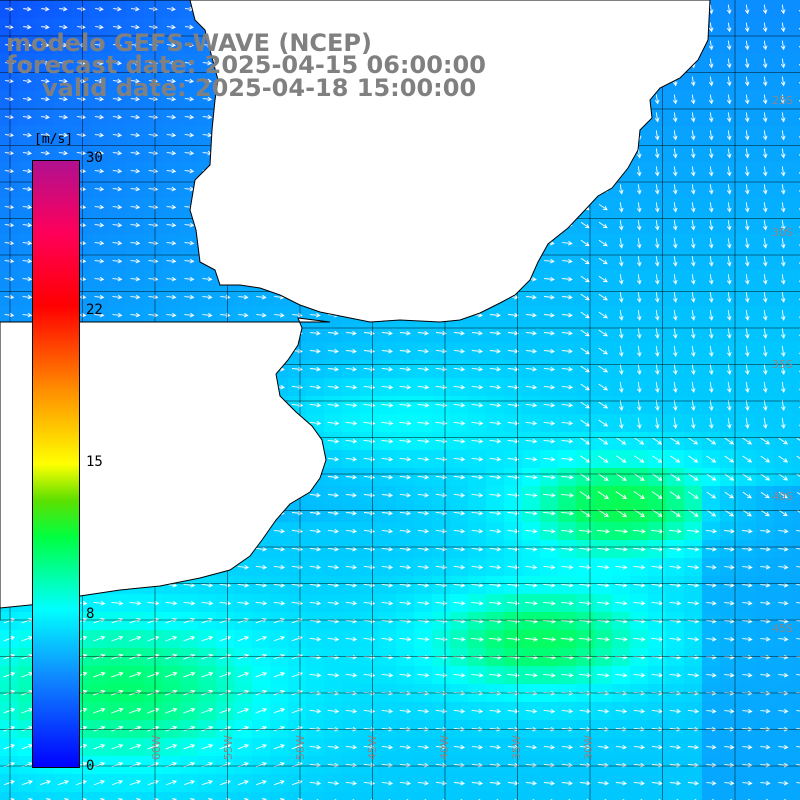 Image resolution: width=800 pixels, height=800 pixels. What do you see at coordinates (94, 462) in the screenshot?
I see `colorbar-tick-15: 15` at bounding box center [94, 462].